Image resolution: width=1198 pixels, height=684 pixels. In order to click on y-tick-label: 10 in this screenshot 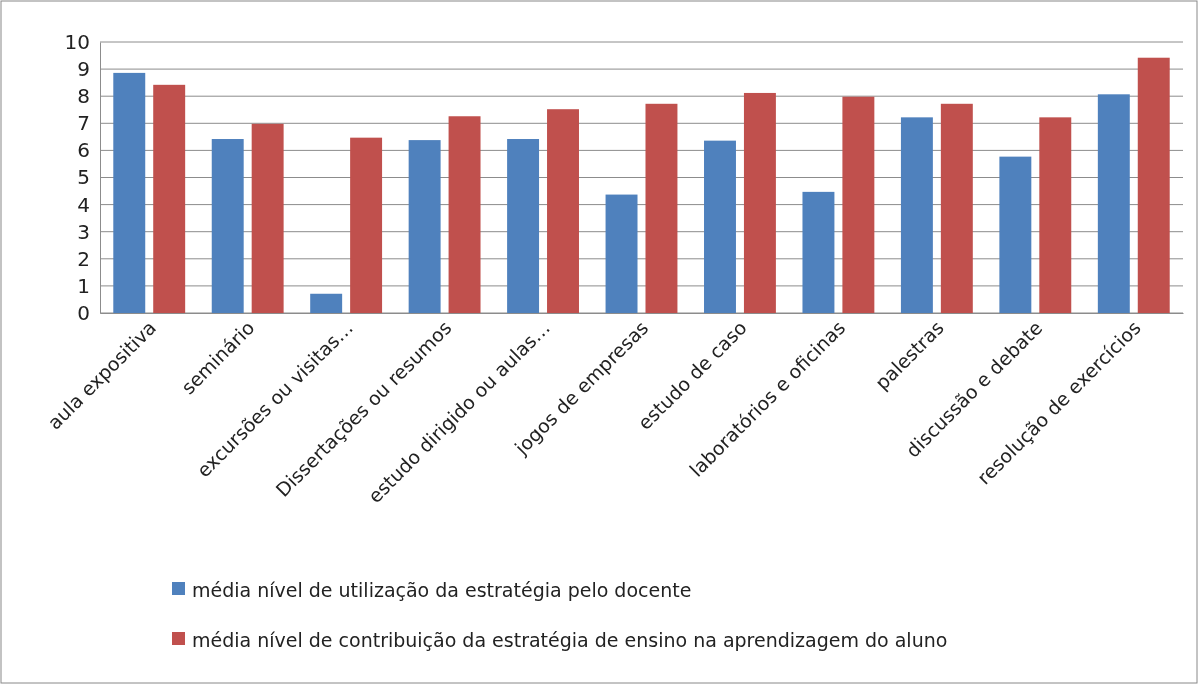, I will do `click(77, 41)`.